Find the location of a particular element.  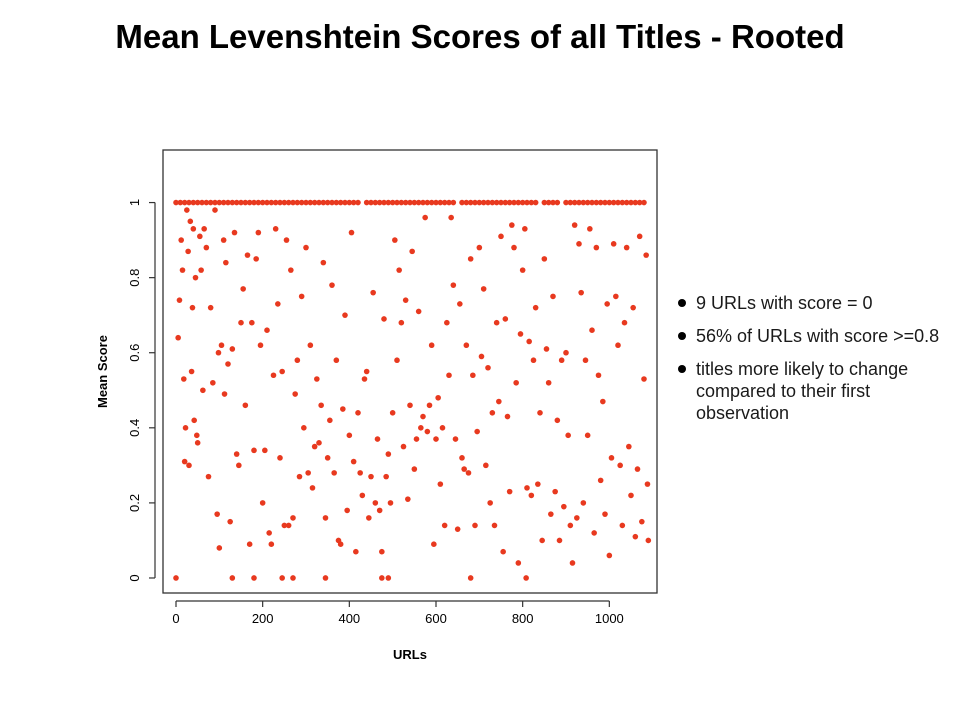

x-tick-label: 600 is located at coordinates (436, 618).